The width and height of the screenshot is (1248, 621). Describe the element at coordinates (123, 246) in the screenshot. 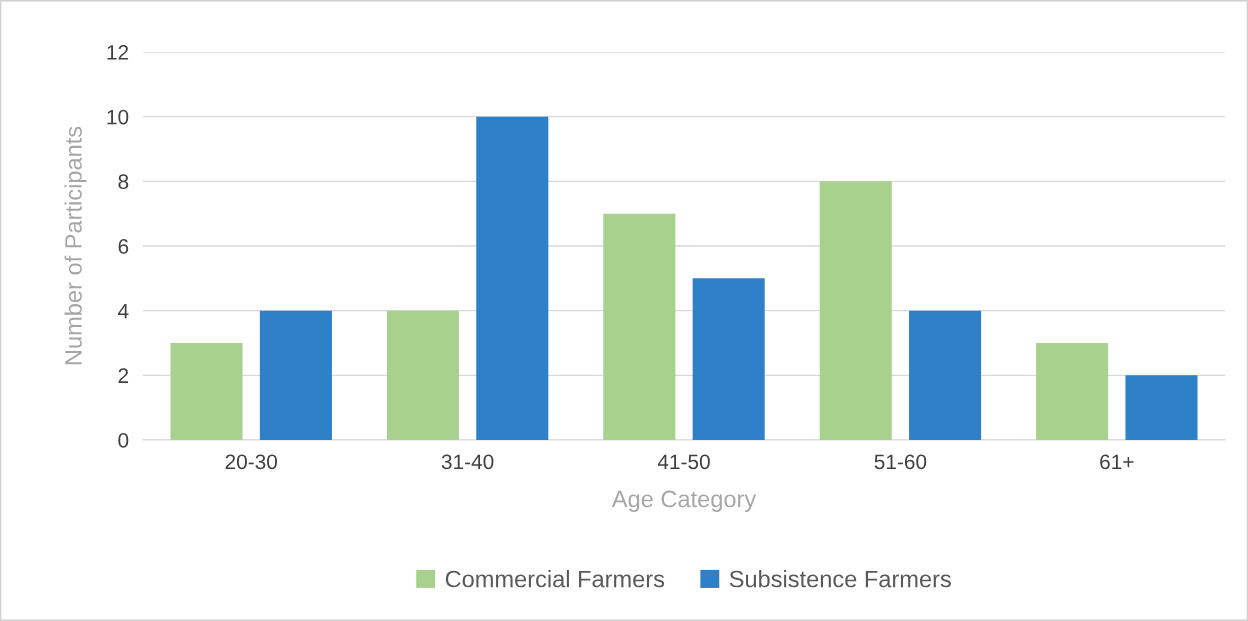

I see `y-tick-label: 6` at that location.